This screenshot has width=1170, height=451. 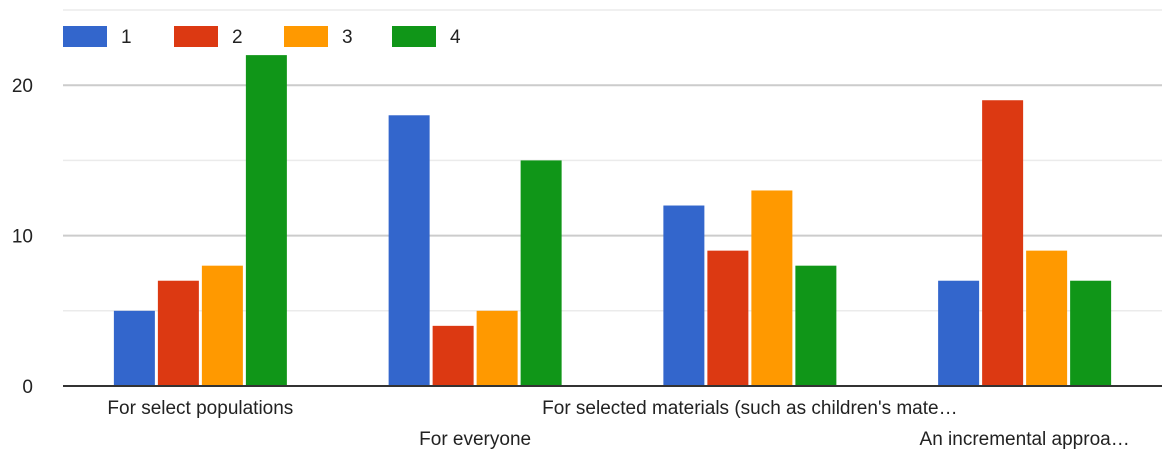 What do you see at coordinates (262, 37) in the screenshot?
I see `legend: 1 2 3 4` at bounding box center [262, 37].